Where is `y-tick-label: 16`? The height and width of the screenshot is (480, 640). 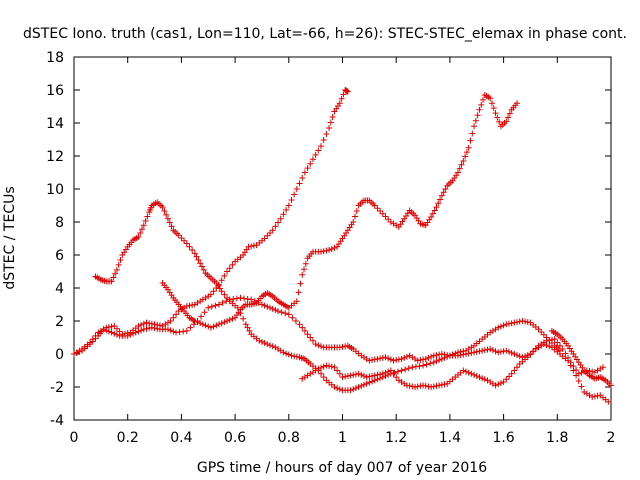
y-tick-label: 16 is located at coordinates (55, 91).